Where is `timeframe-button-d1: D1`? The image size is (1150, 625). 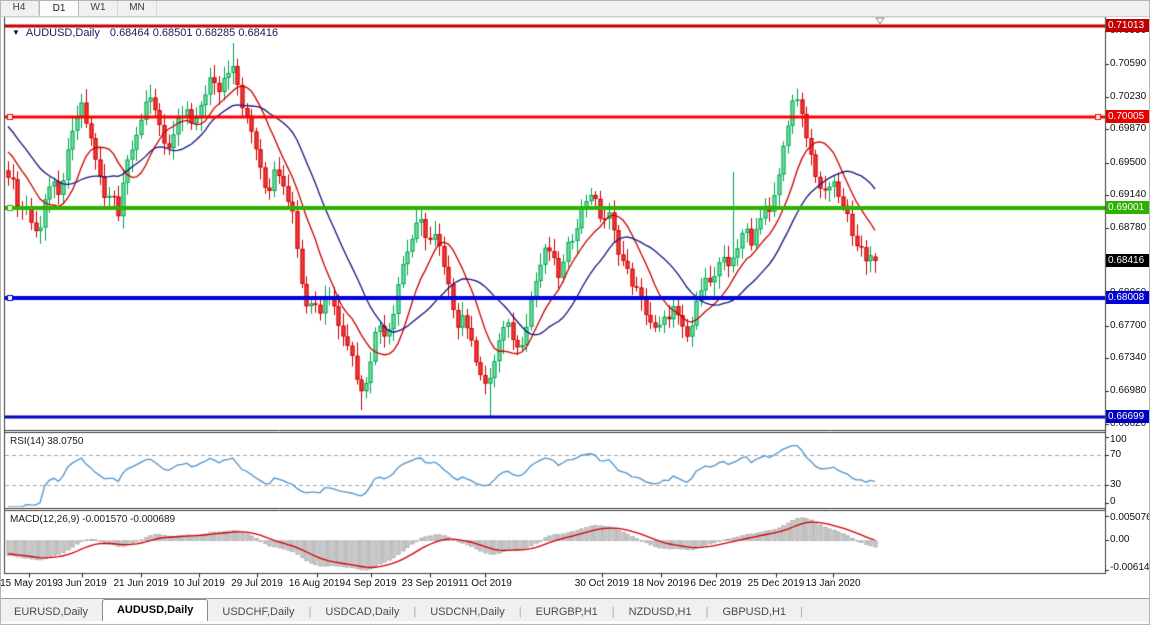
timeframe-button-d1: D1 is located at coordinates (59, 8).